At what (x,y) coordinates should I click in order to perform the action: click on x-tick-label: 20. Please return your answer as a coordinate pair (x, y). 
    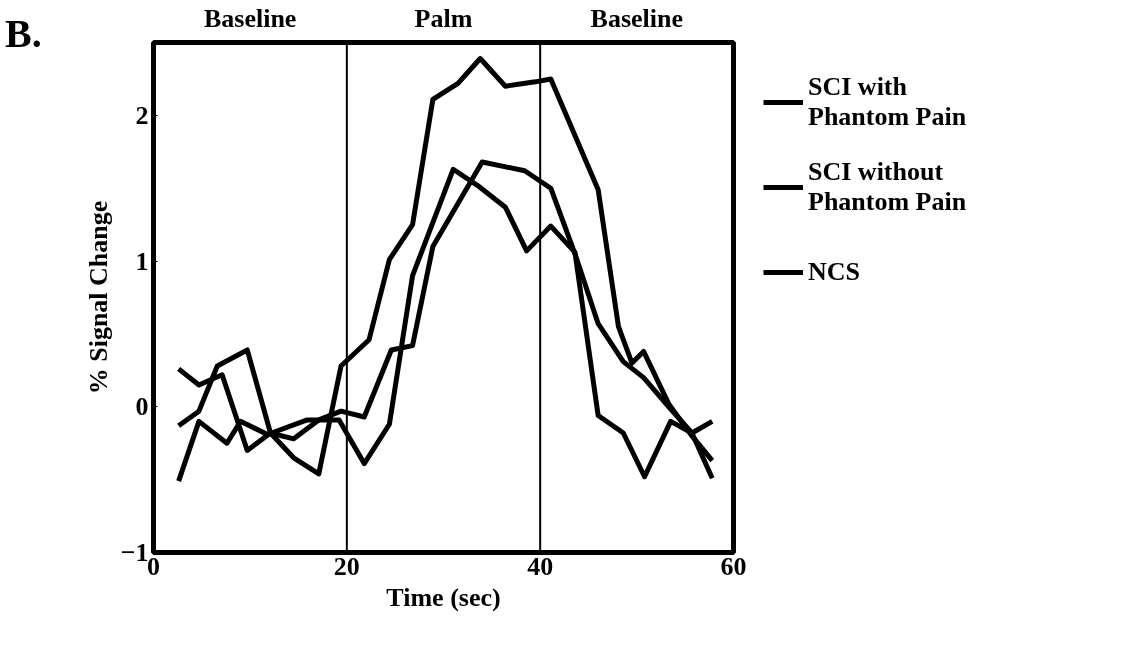
    Looking at the image, I should click on (346, 566).